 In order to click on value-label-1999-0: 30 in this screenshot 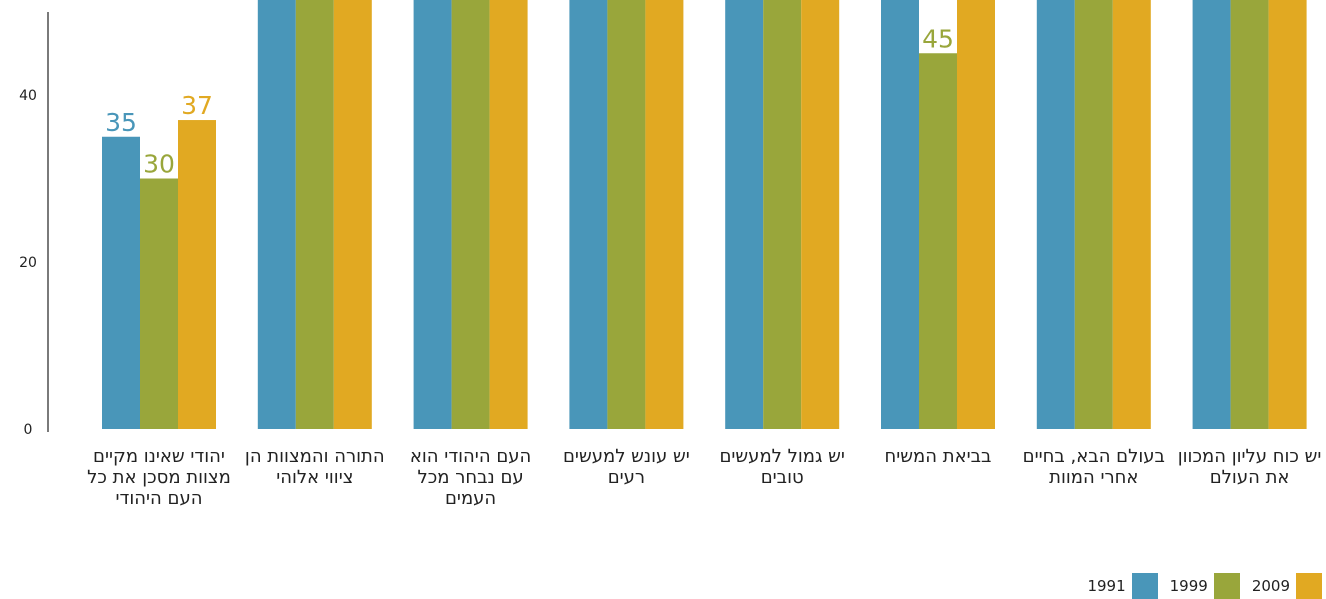, I will do `click(159, 164)`.